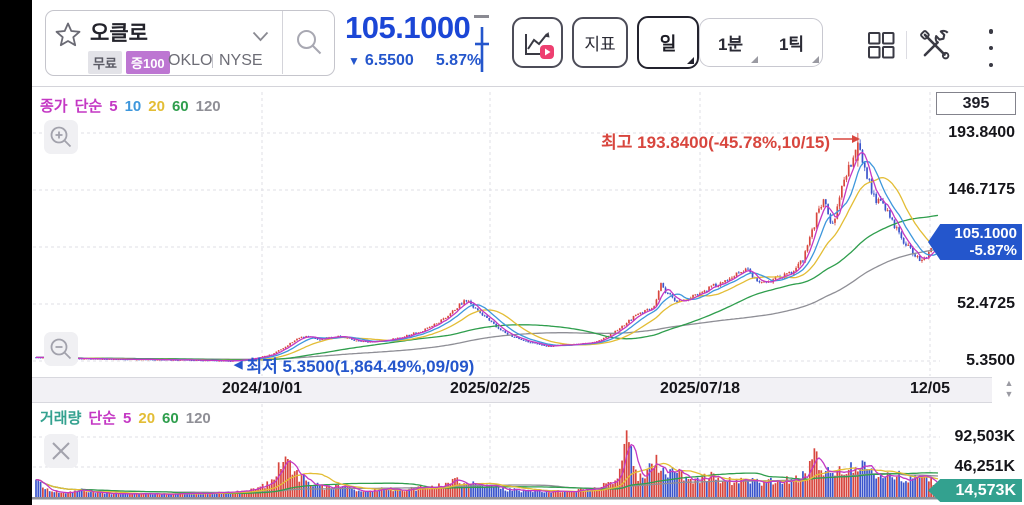 The width and height of the screenshot is (1024, 505). Describe the element at coordinates (282, 42) in the screenshot. I see `symbol-box-divider` at that location.